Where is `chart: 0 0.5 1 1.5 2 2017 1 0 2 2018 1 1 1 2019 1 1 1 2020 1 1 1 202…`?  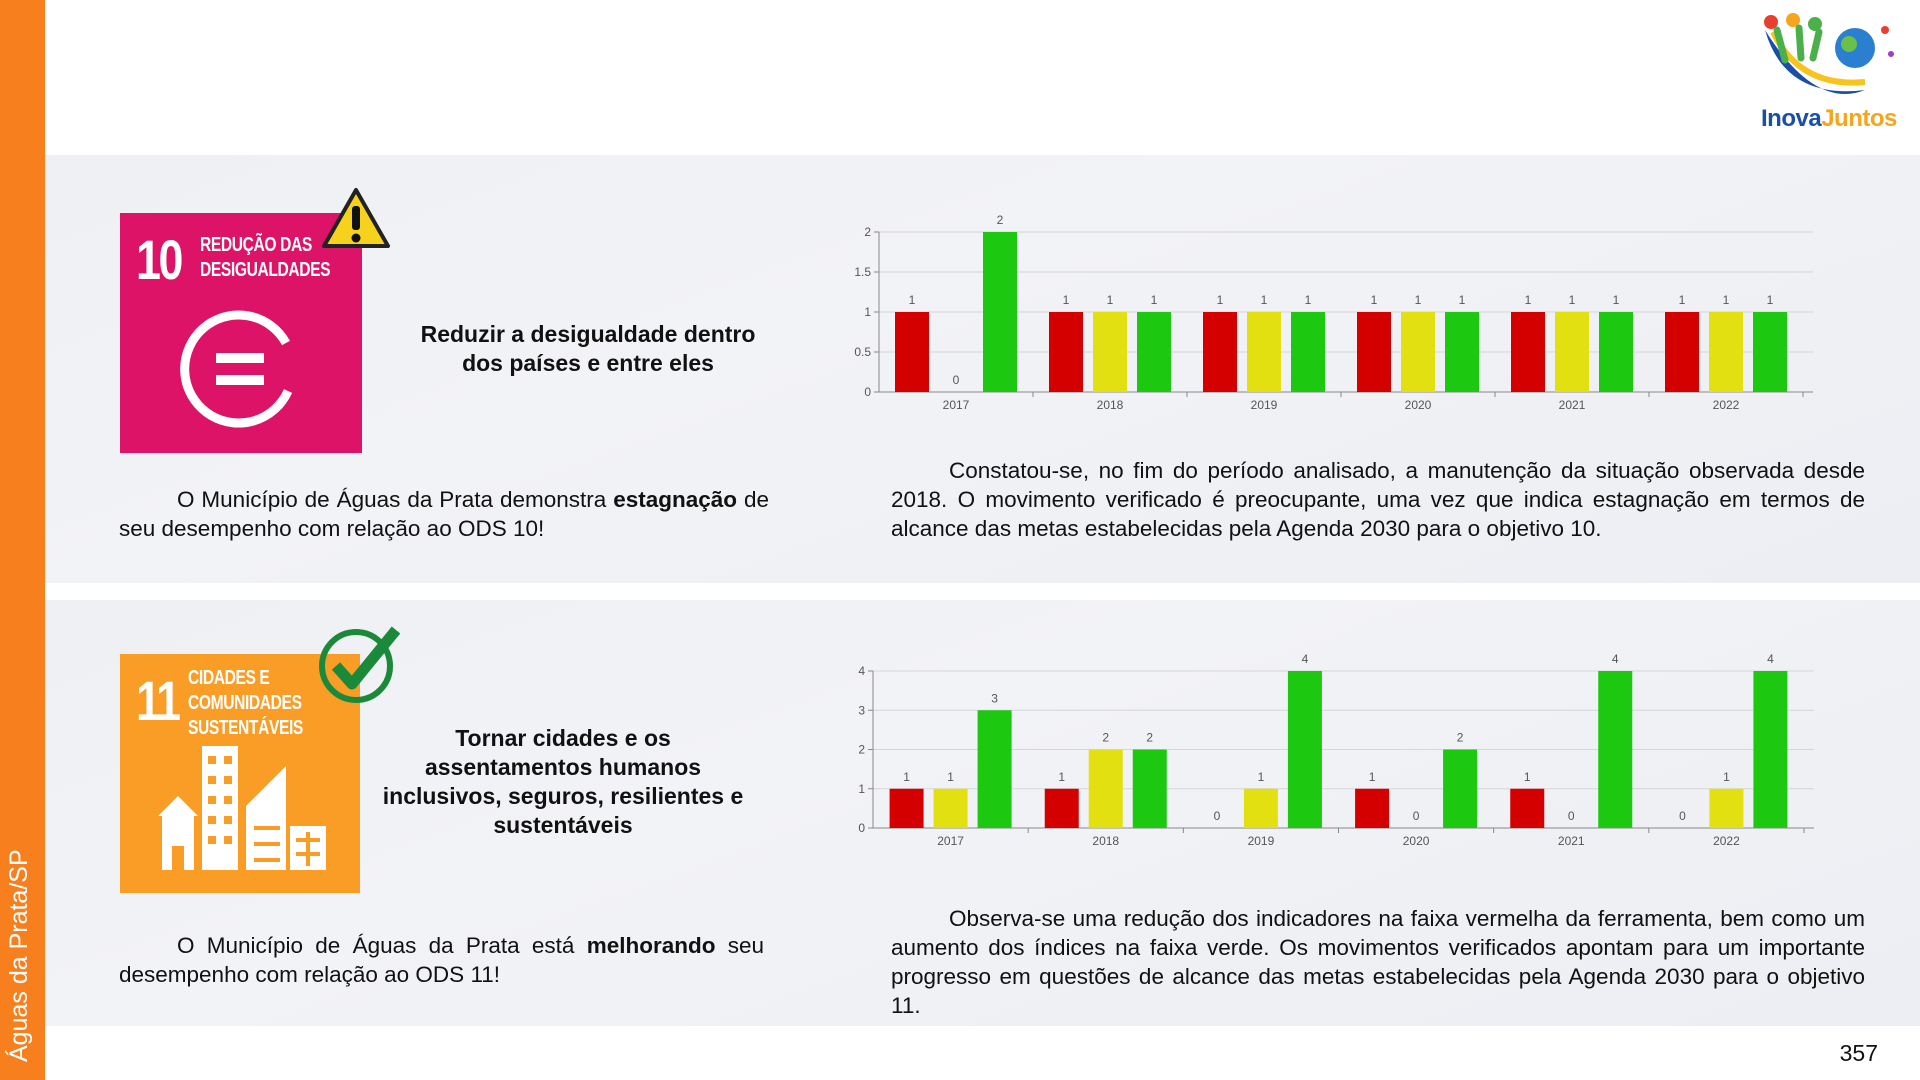
chart: 0 0.5 1 1.5 2 2017 1 0 2 2018 1 1 1 2019 1 1 1 2020 1 1 1 202… is located at coordinates (1333, 312).